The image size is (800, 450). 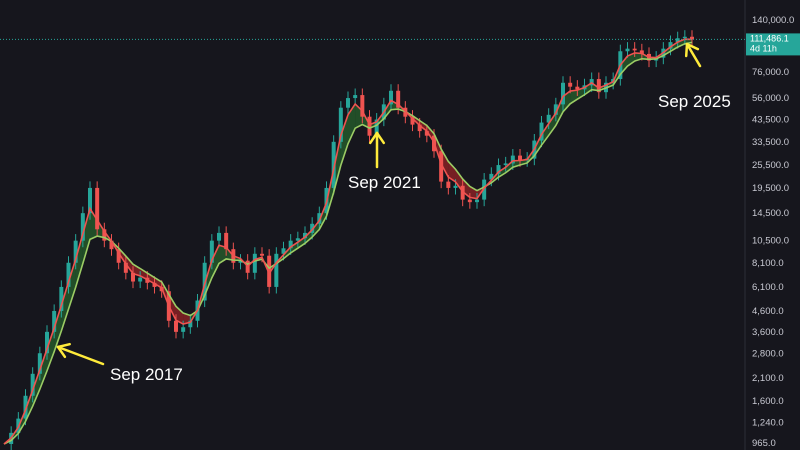 I want to click on y-axis-tick-label: 4,600.0, so click(x=768, y=311).